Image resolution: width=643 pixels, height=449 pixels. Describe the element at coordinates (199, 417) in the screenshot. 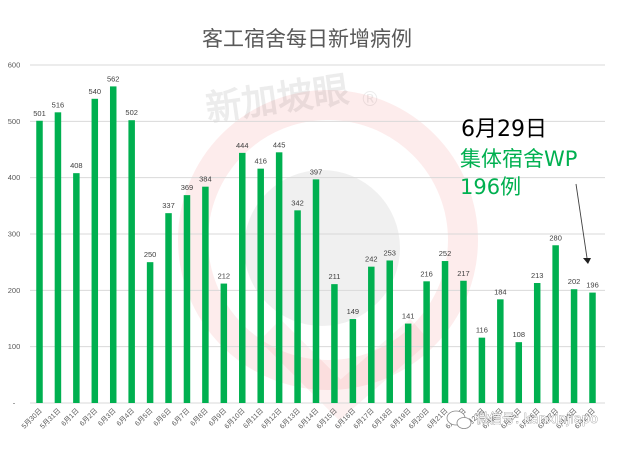

I see `x-tick-label: 6月8日` at that location.